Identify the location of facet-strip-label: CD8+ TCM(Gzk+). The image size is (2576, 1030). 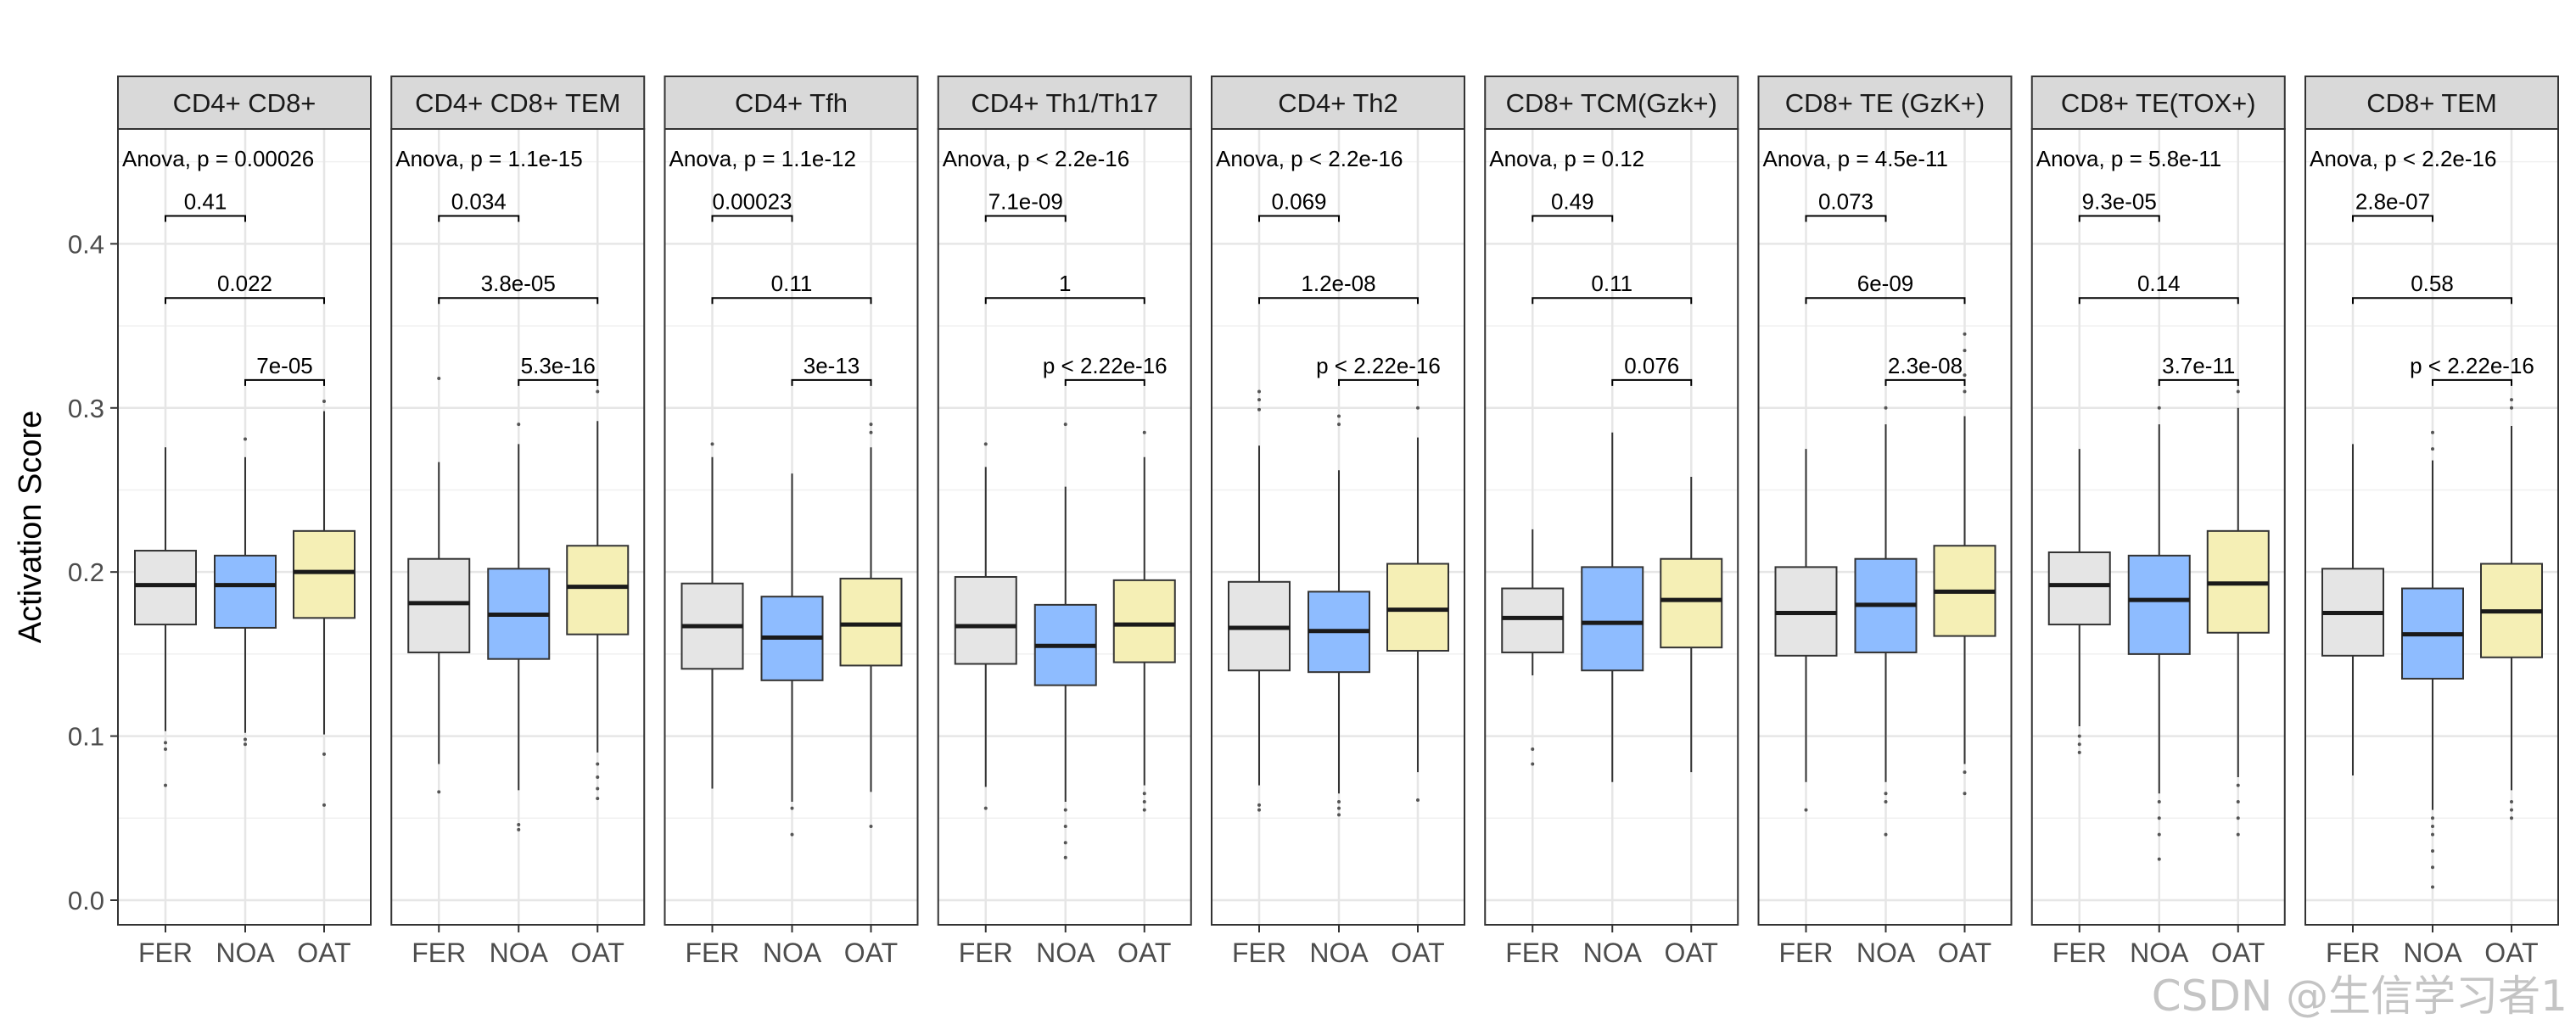
(1611, 103).